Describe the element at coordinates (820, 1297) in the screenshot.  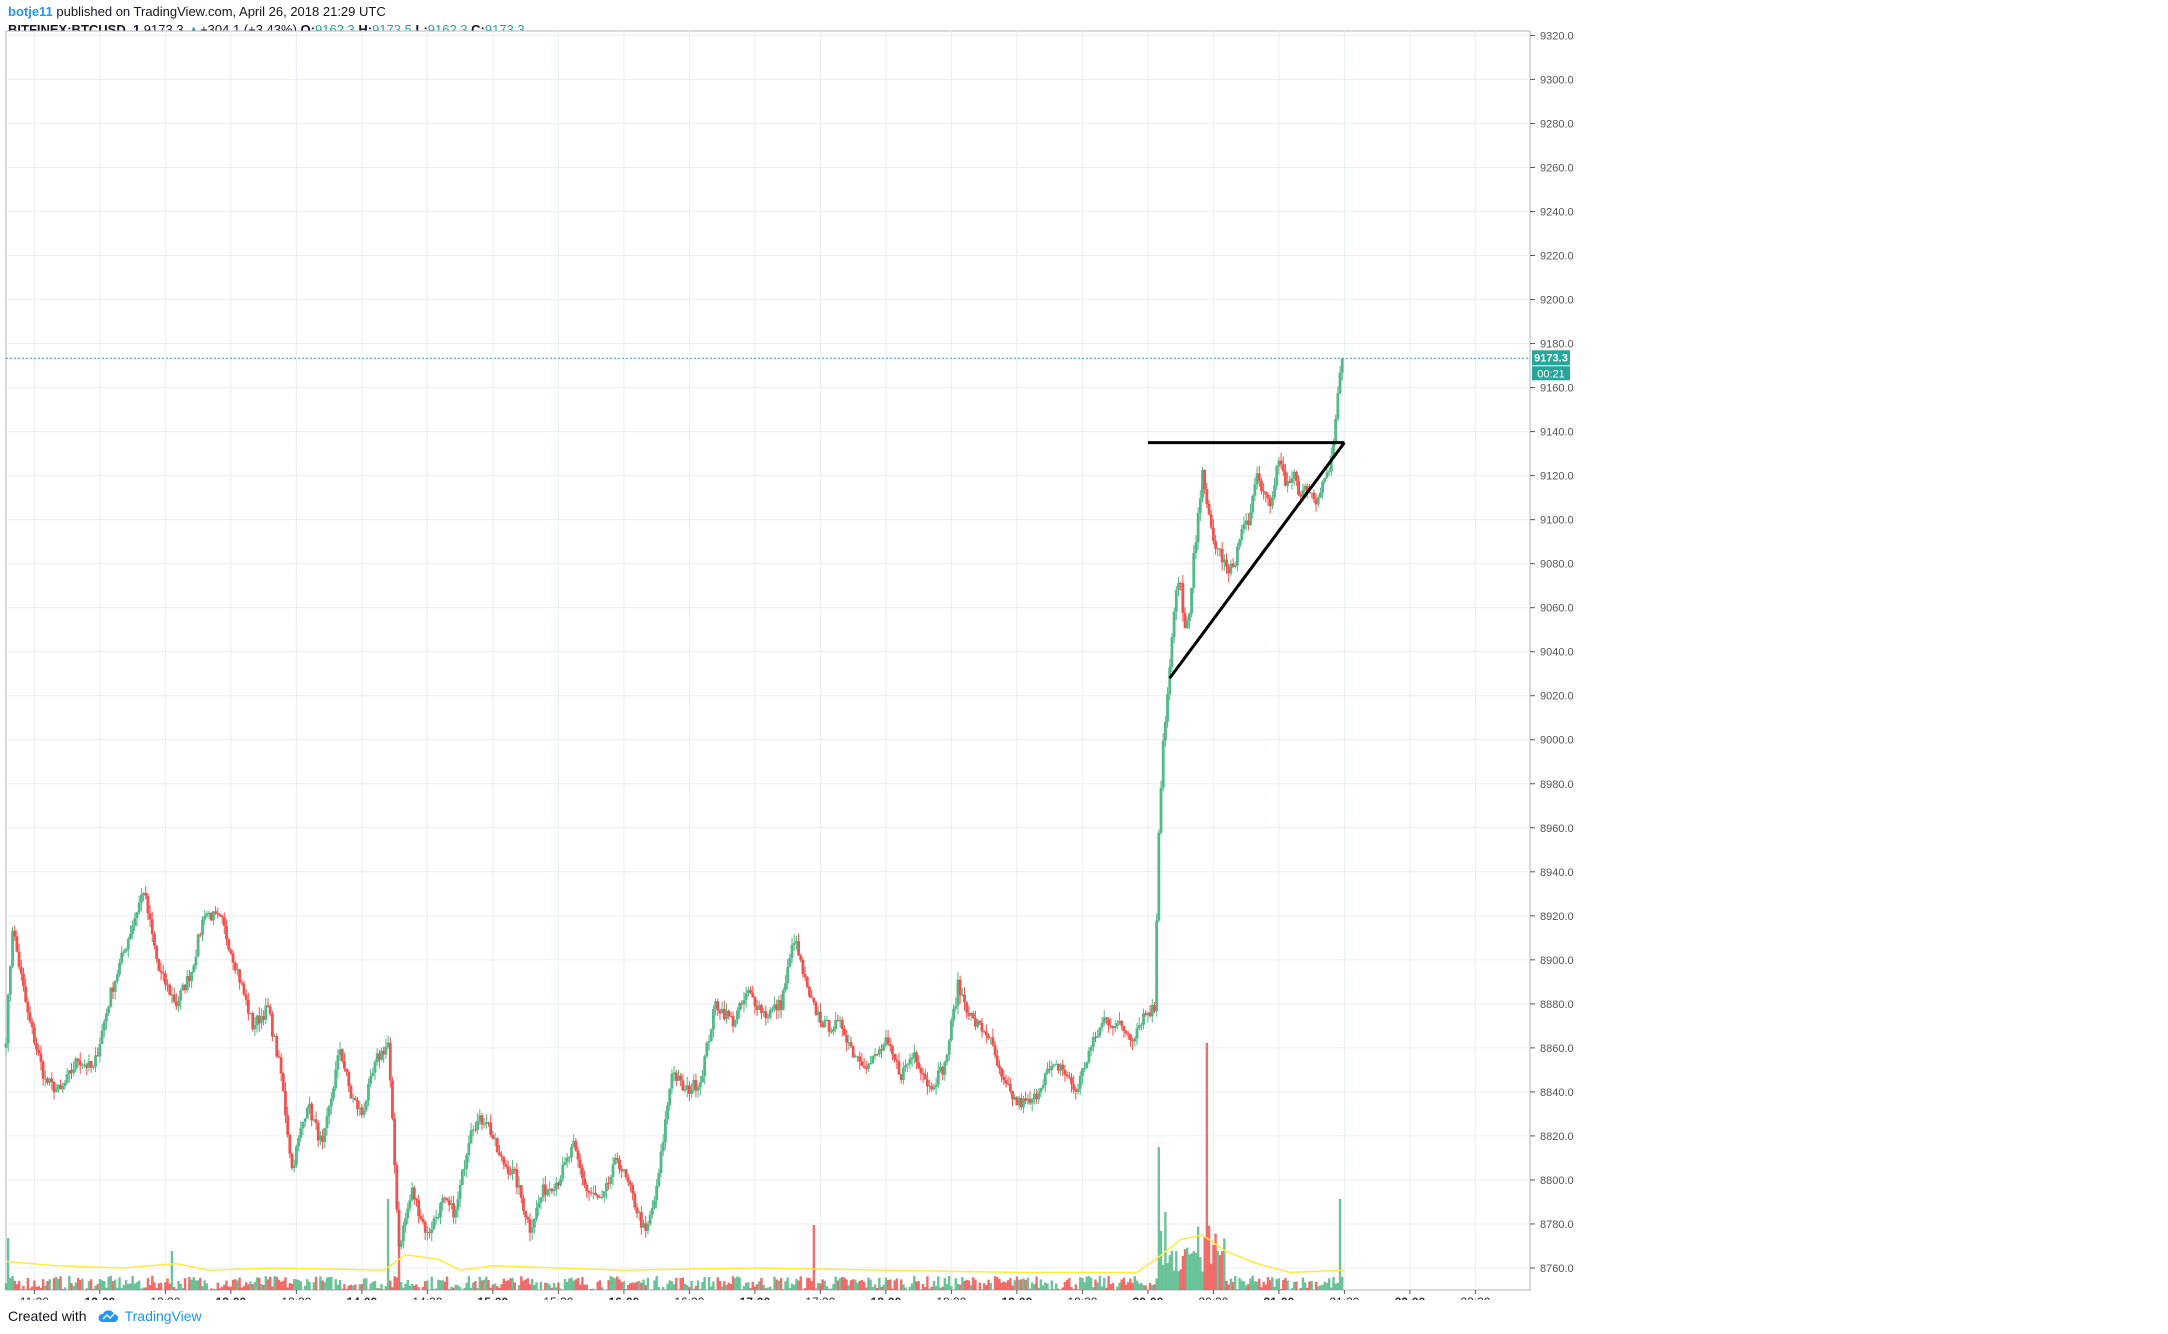
I see `x-tick-label: 17:30` at that location.